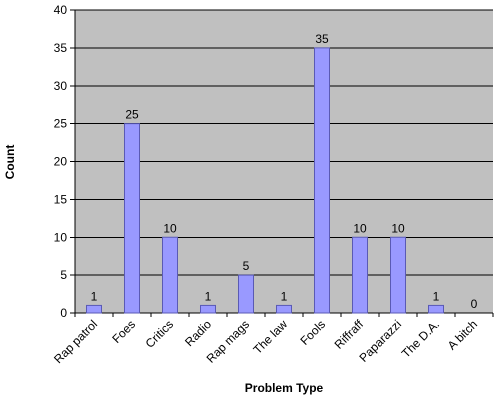 The width and height of the screenshot is (500, 408). Describe the element at coordinates (322, 39) in the screenshot. I see `data-label: 35` at that location.